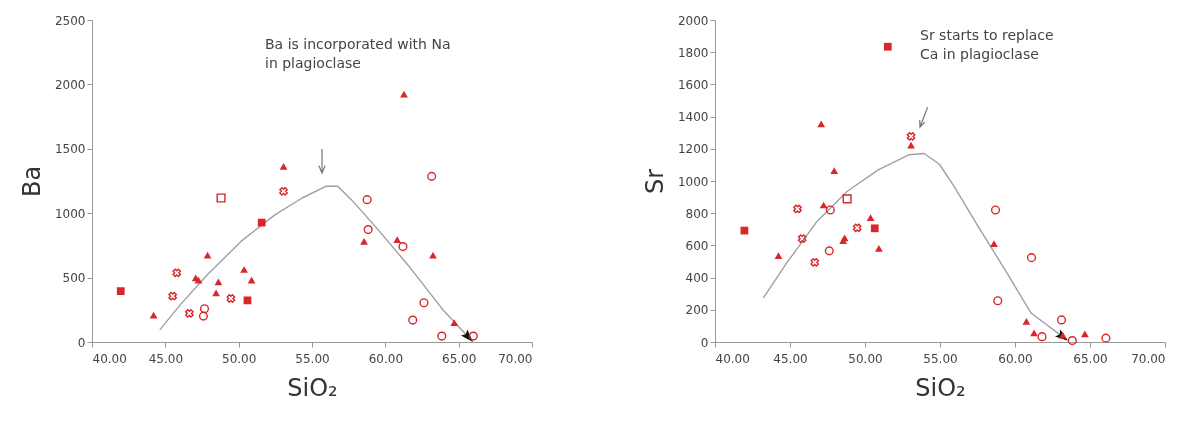 This screenshot has height=421, width=1190. I want to click on annotation: Sr starts to replace Ca in plagioclase, so click(987, 44).